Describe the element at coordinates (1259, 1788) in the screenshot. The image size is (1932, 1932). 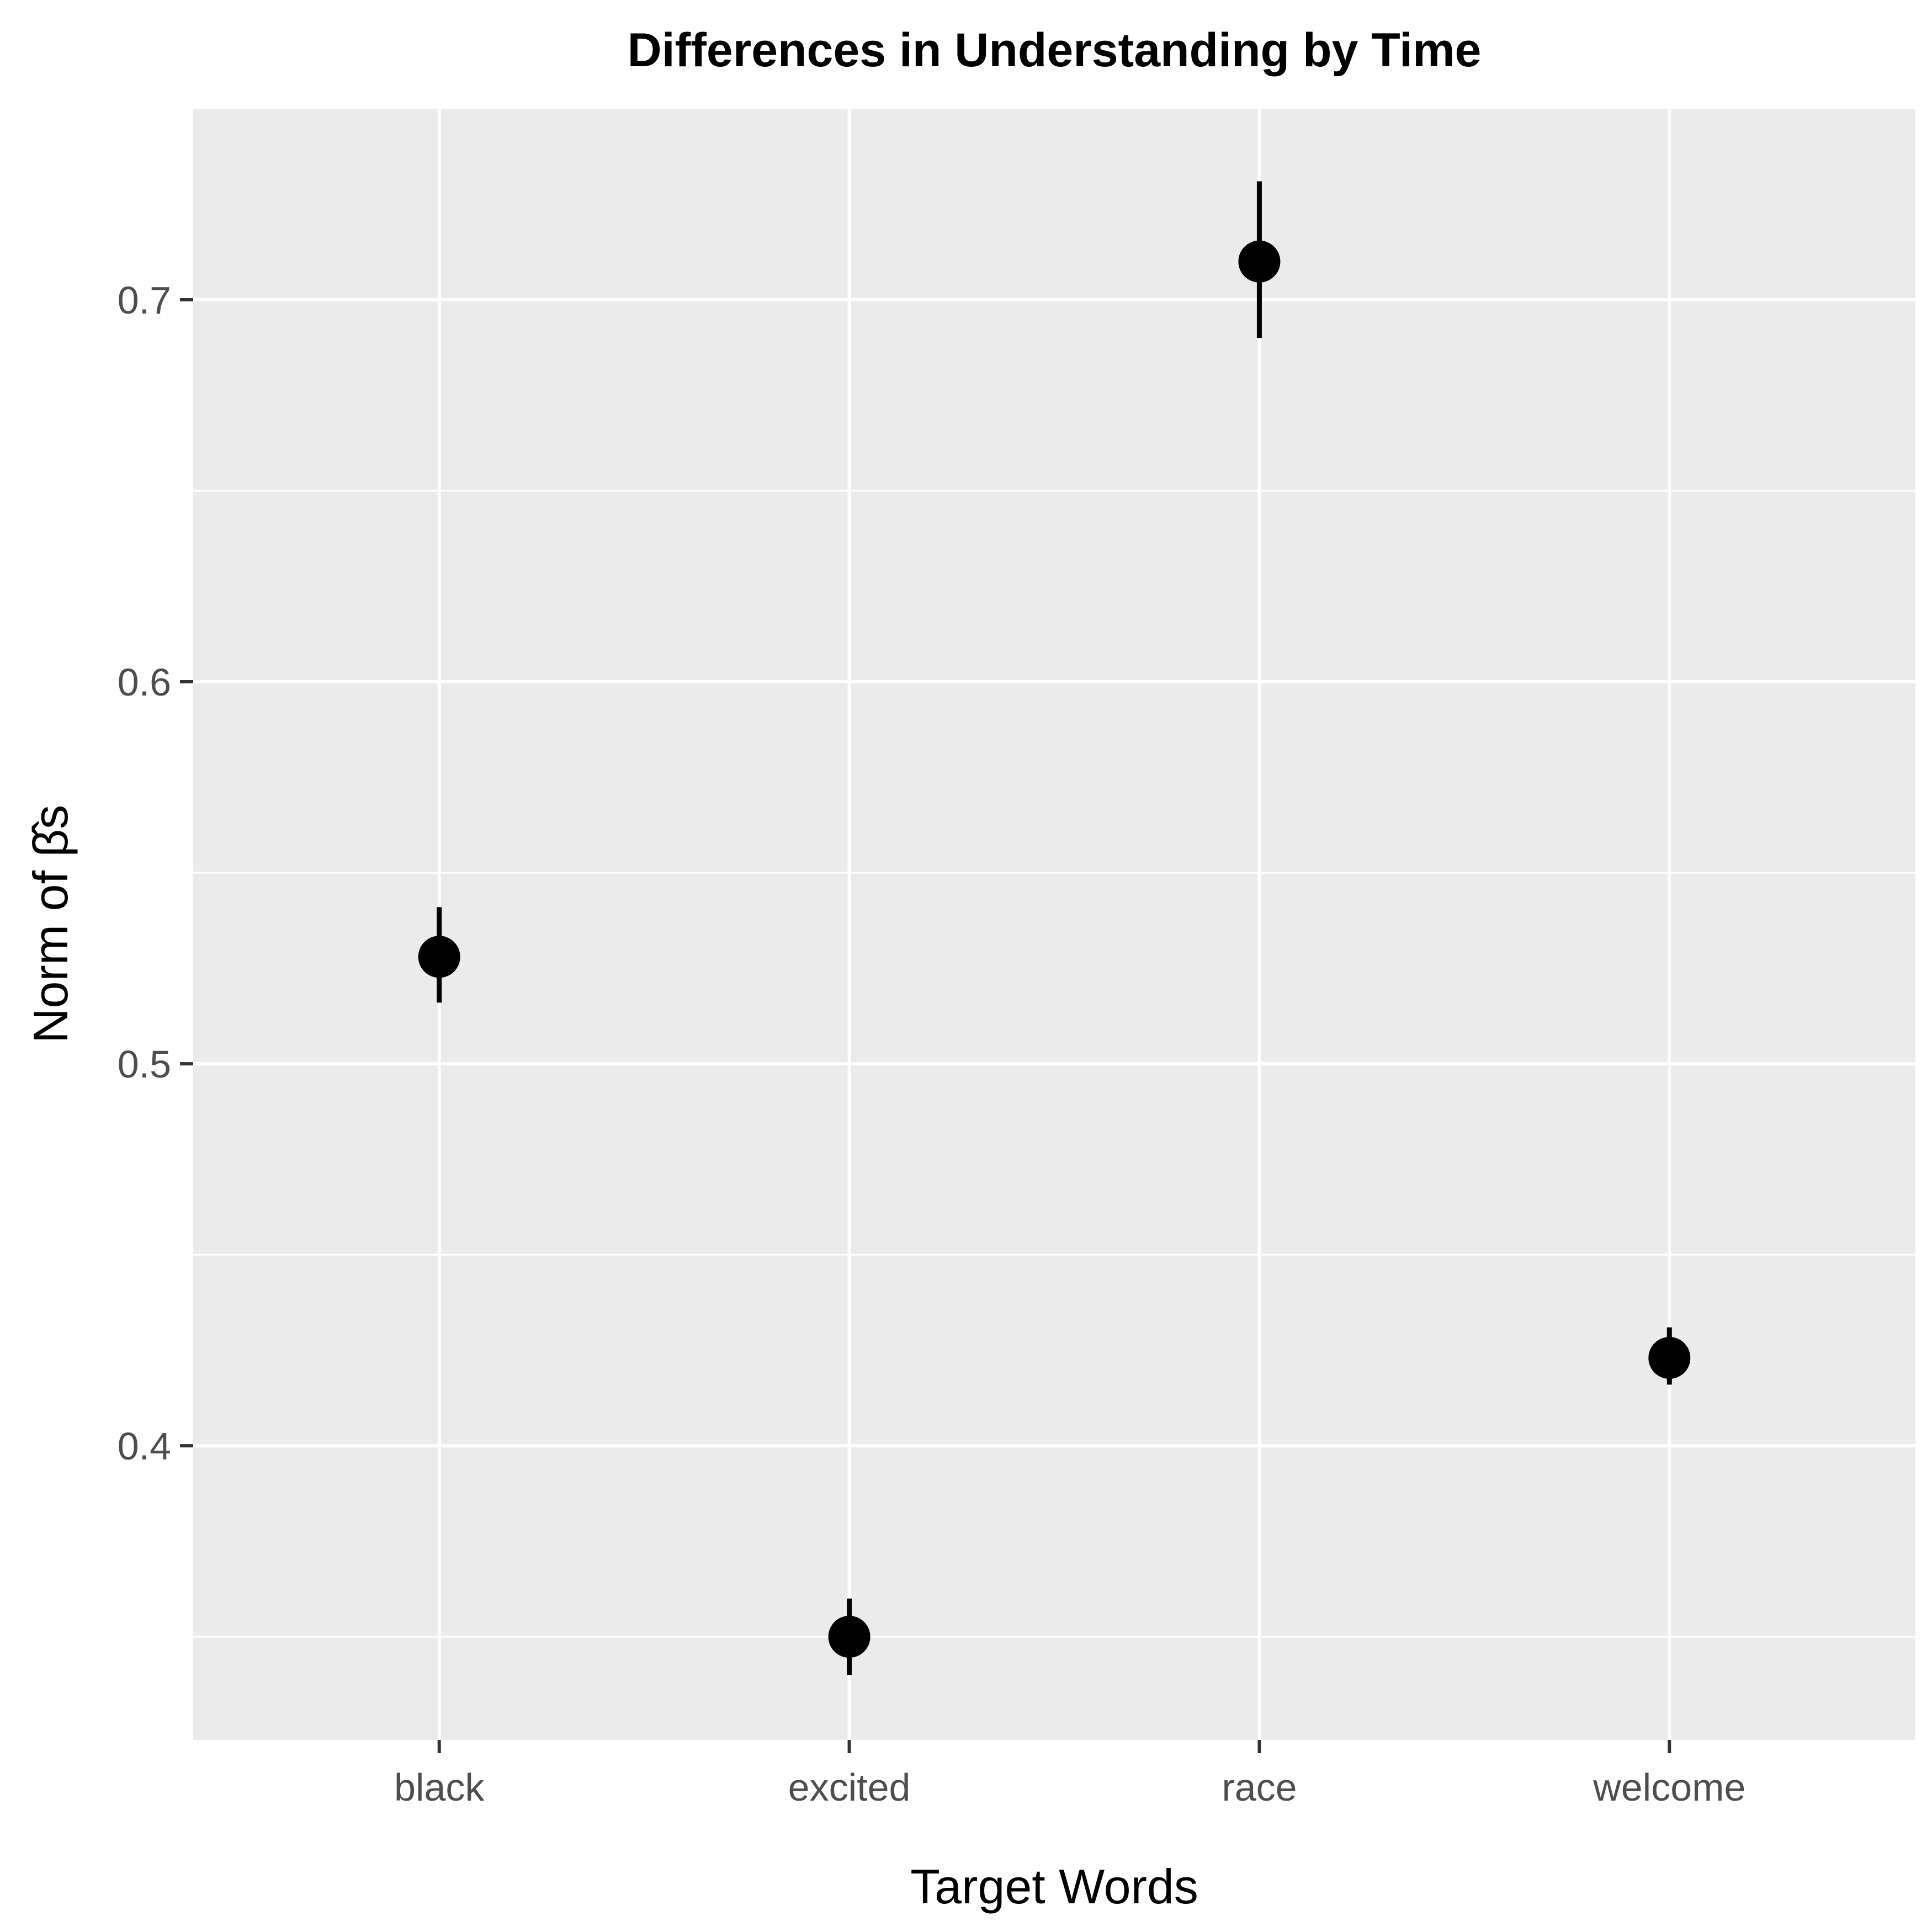
I see `x-tick-label: race` at that location.